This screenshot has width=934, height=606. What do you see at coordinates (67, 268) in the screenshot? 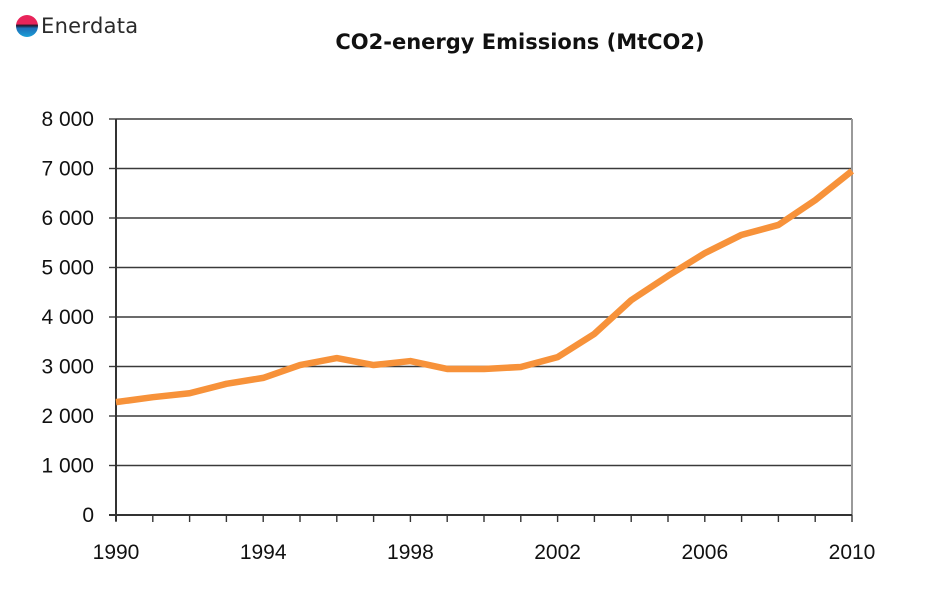
I see `y-tick-label: 5 000` at bounding box center [67, 268].